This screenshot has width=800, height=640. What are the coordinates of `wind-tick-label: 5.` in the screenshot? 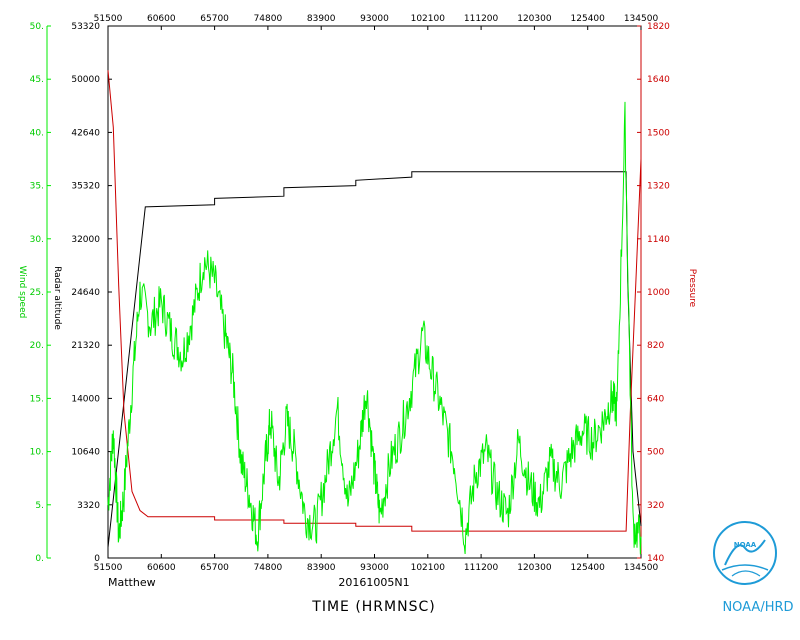 It's located at (39, 506).